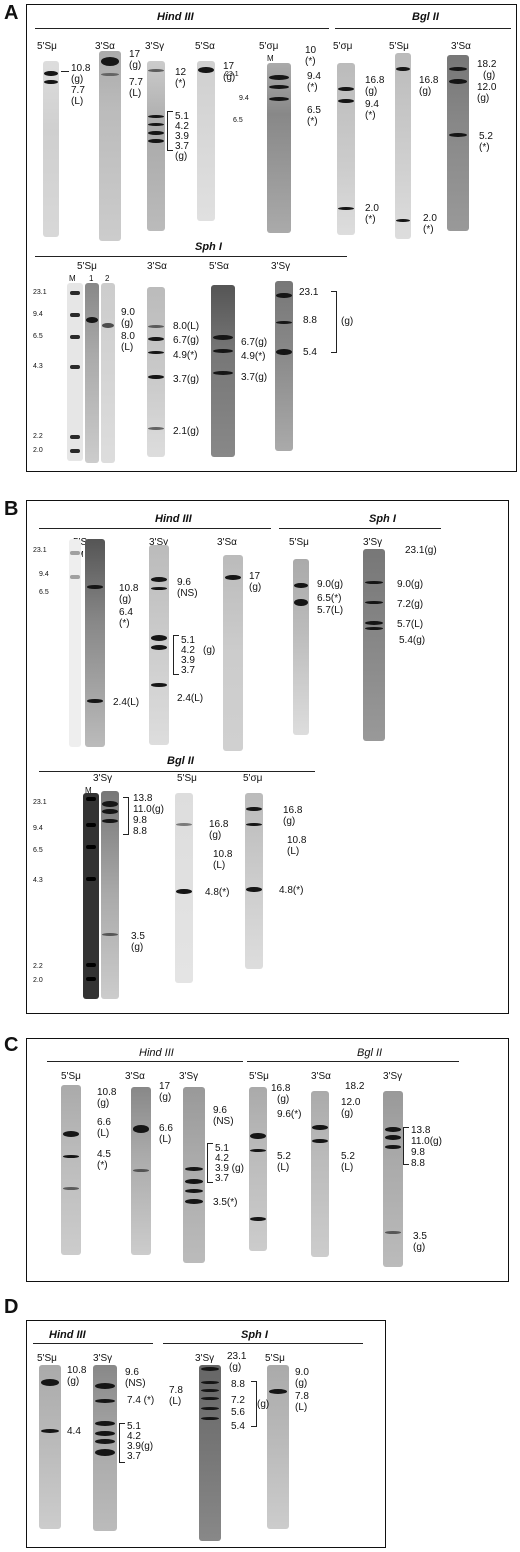 This screenshot has width=520, height=1552. I want to click on enzyme-hind-a: Hind III, so click(175, 17).